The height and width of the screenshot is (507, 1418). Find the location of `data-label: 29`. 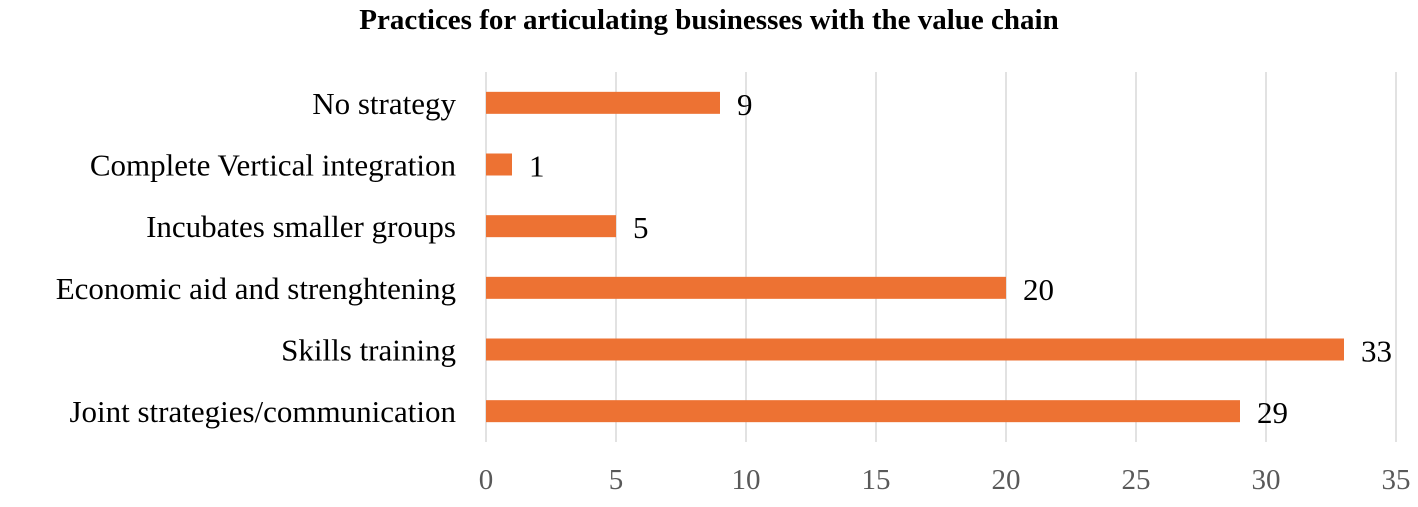

data-label: 29 is located at coordinates (1272, 412).